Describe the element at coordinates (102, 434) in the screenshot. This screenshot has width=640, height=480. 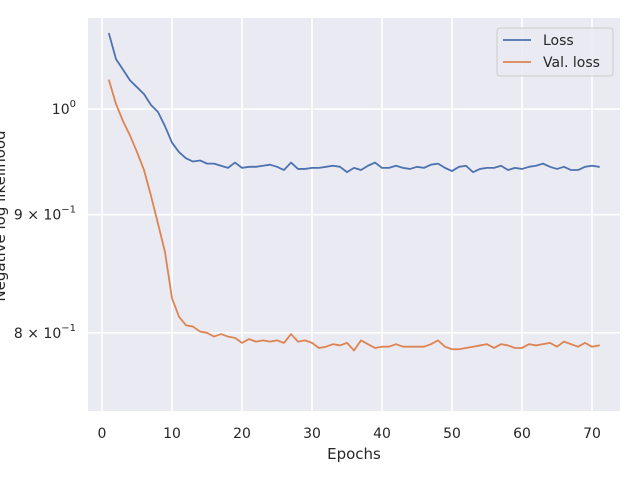
I see `x-tick-label: 0` at that location.